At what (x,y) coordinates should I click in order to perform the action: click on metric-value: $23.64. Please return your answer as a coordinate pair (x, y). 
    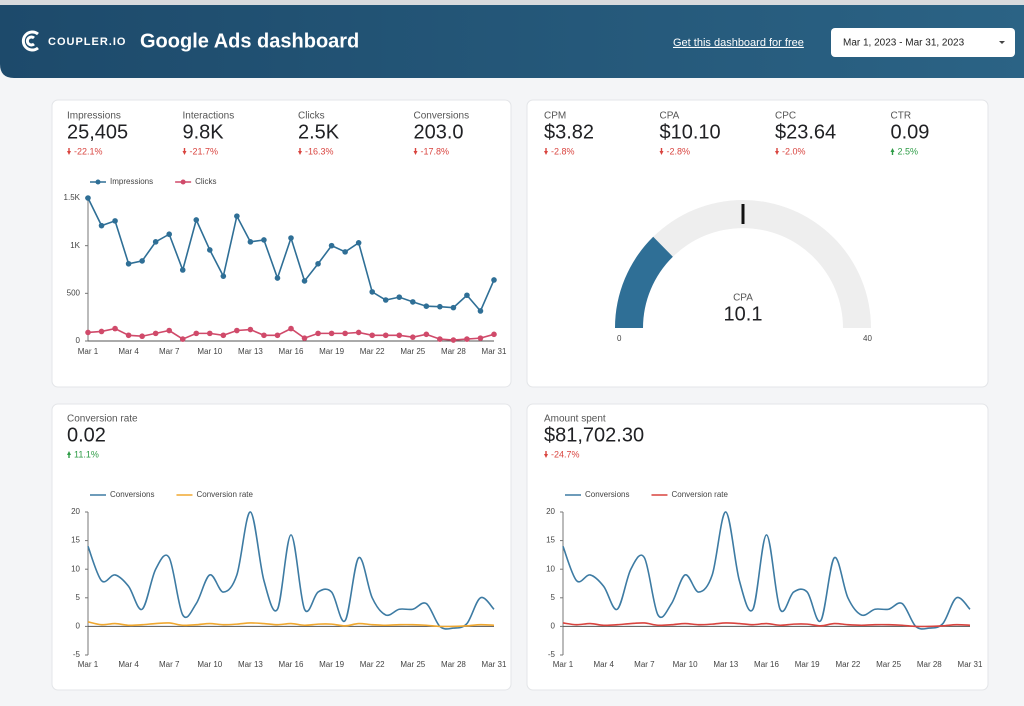
    Looking at the image, I should click on (805, 132).